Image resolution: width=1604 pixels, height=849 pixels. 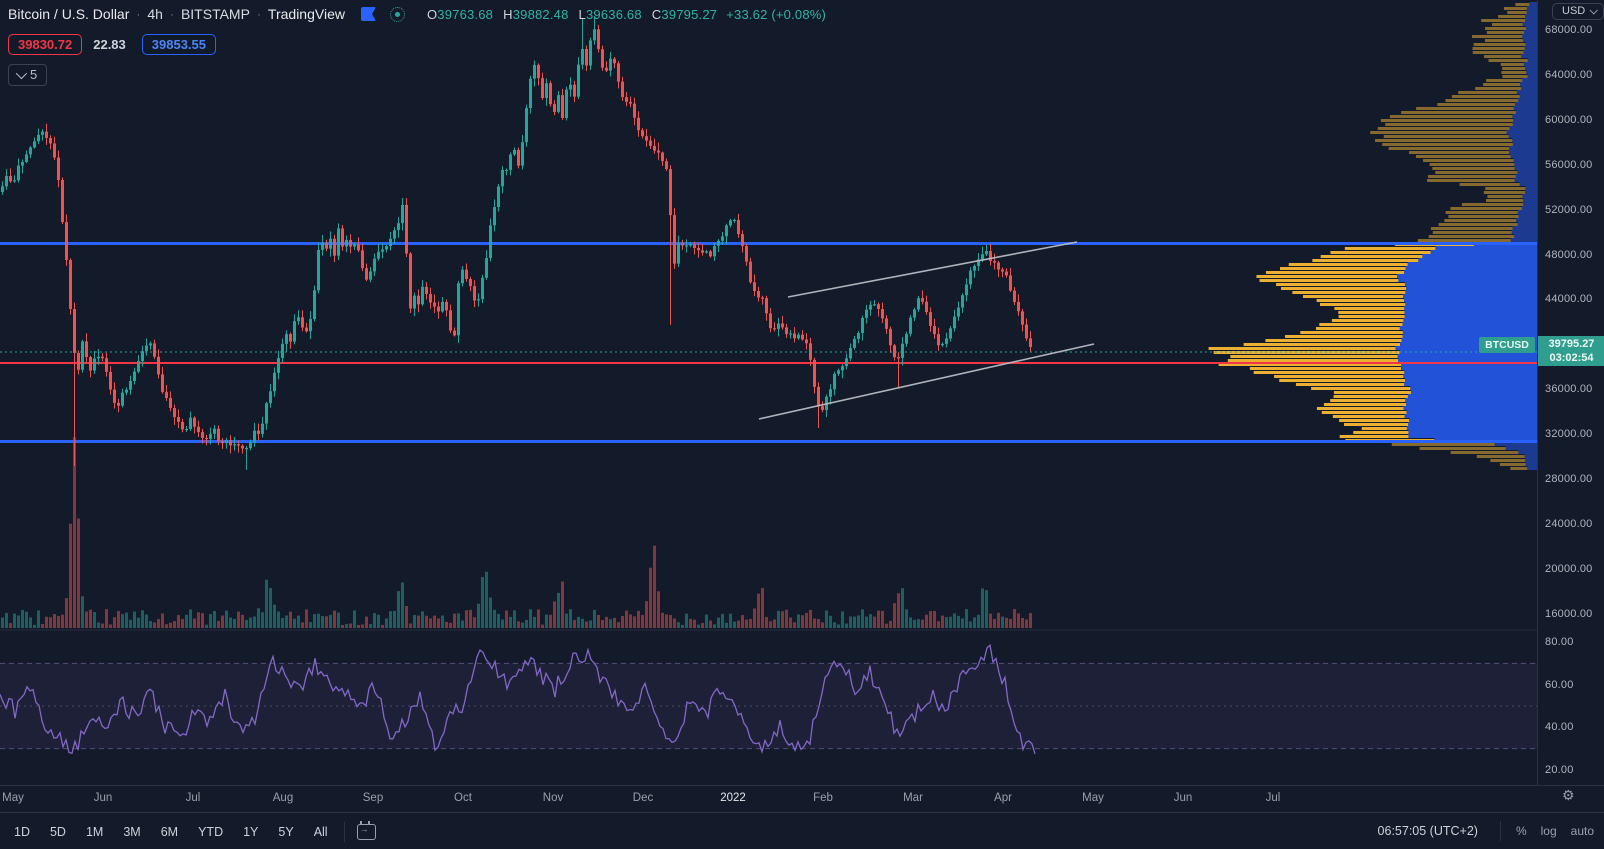 I want to click on interval-label: 4h, so click(x=155, y=14).